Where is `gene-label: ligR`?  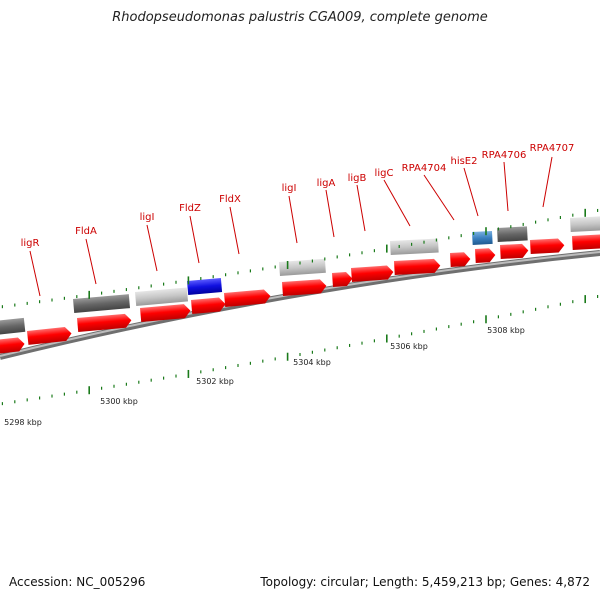 gene-label: ligR is located at coordinates (30, 243).